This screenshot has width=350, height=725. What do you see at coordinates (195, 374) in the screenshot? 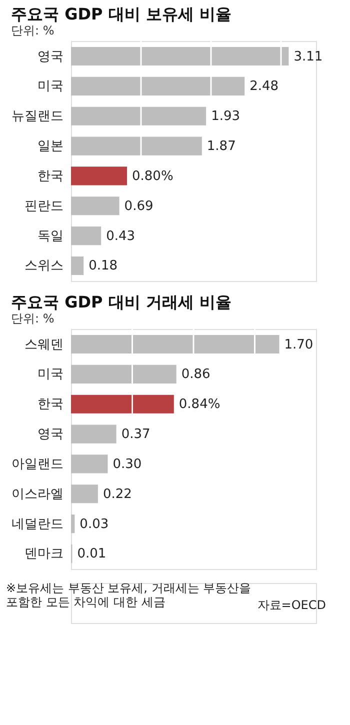
I see `data-label: 0.86` at bounding box center [195, 374].